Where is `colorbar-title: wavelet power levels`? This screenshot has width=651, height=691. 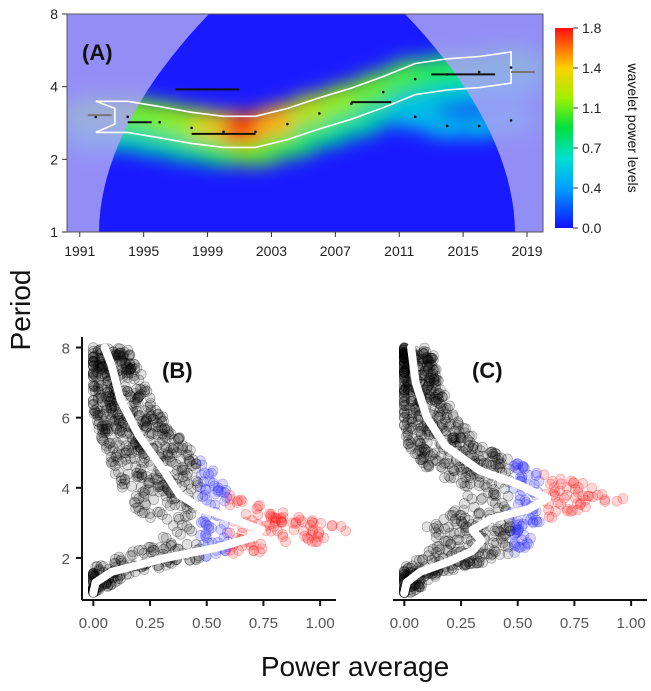 colorbar-title: wavelet power levels is located at coordinates (633, 127).